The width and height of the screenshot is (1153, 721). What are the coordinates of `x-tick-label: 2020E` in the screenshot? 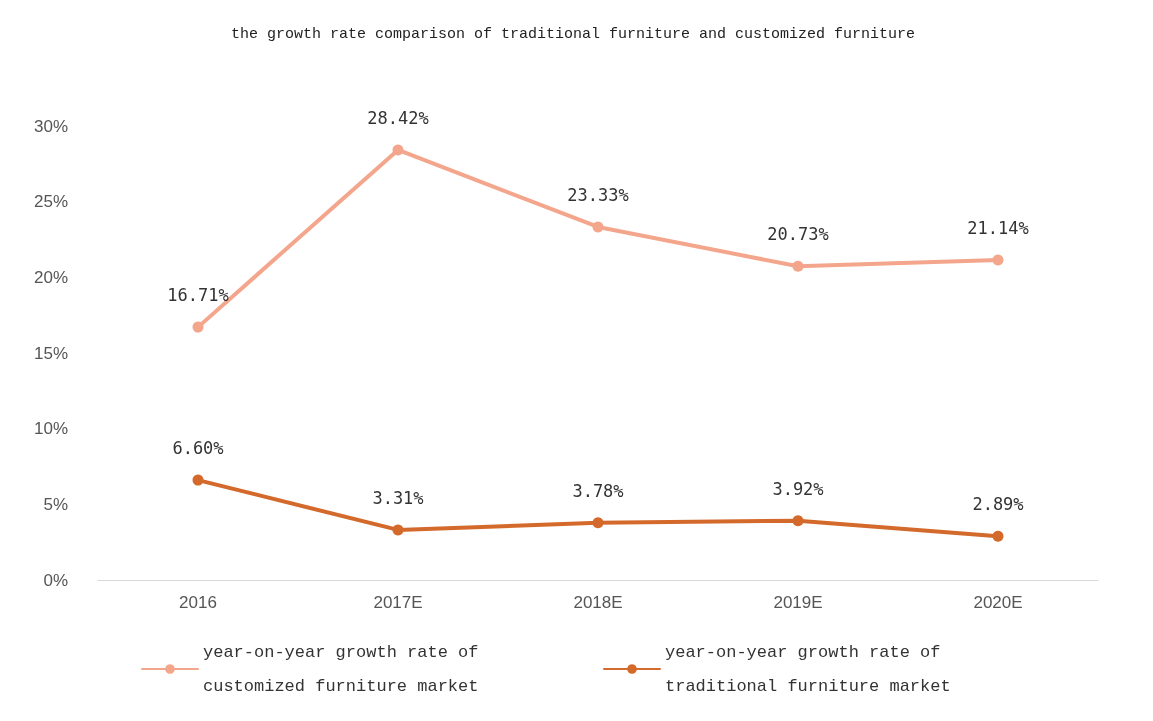 It's located at (998, 602).